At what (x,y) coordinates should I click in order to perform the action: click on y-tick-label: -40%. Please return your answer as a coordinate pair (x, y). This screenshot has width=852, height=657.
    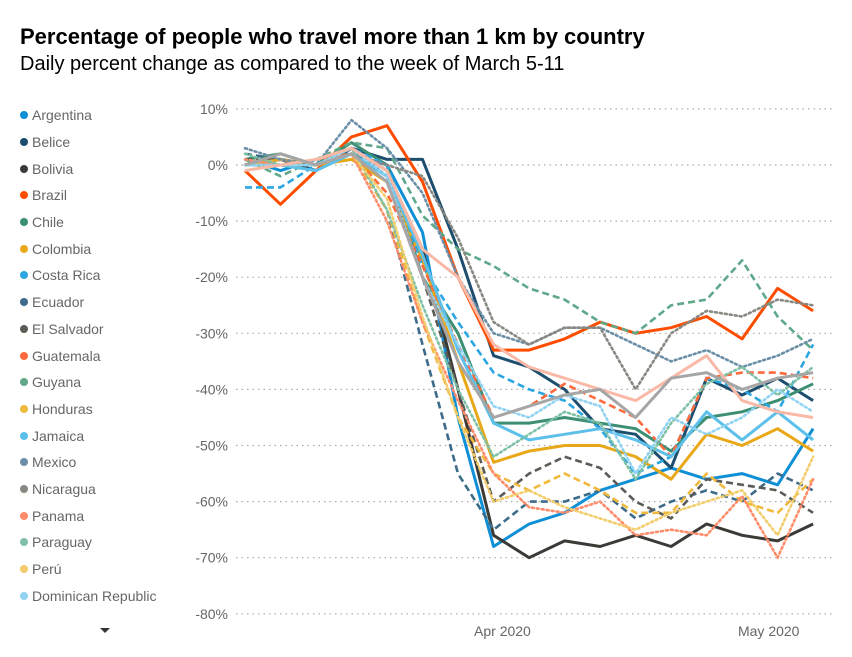
    Looking at the image, I should click on (211, 389).